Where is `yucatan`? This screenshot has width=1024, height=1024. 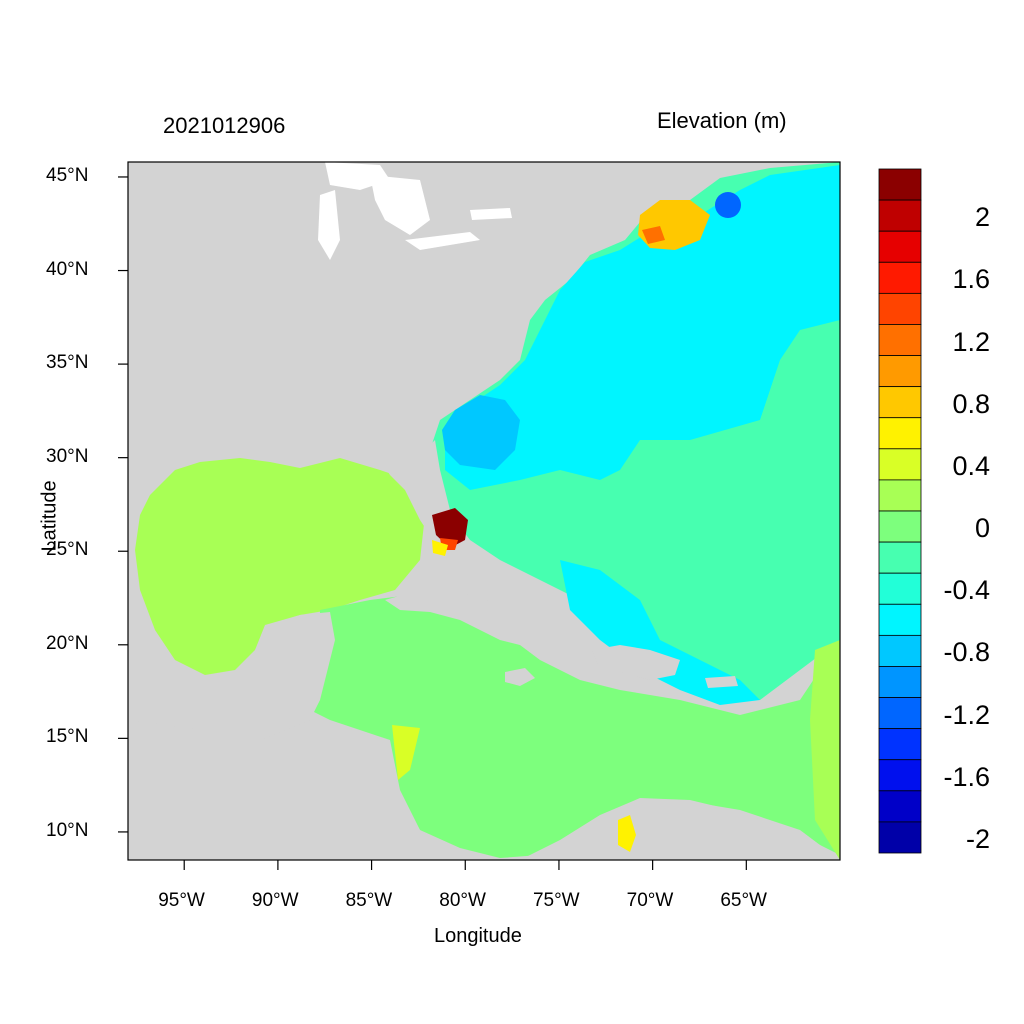
yucatan is located at coordinates (295, 666).